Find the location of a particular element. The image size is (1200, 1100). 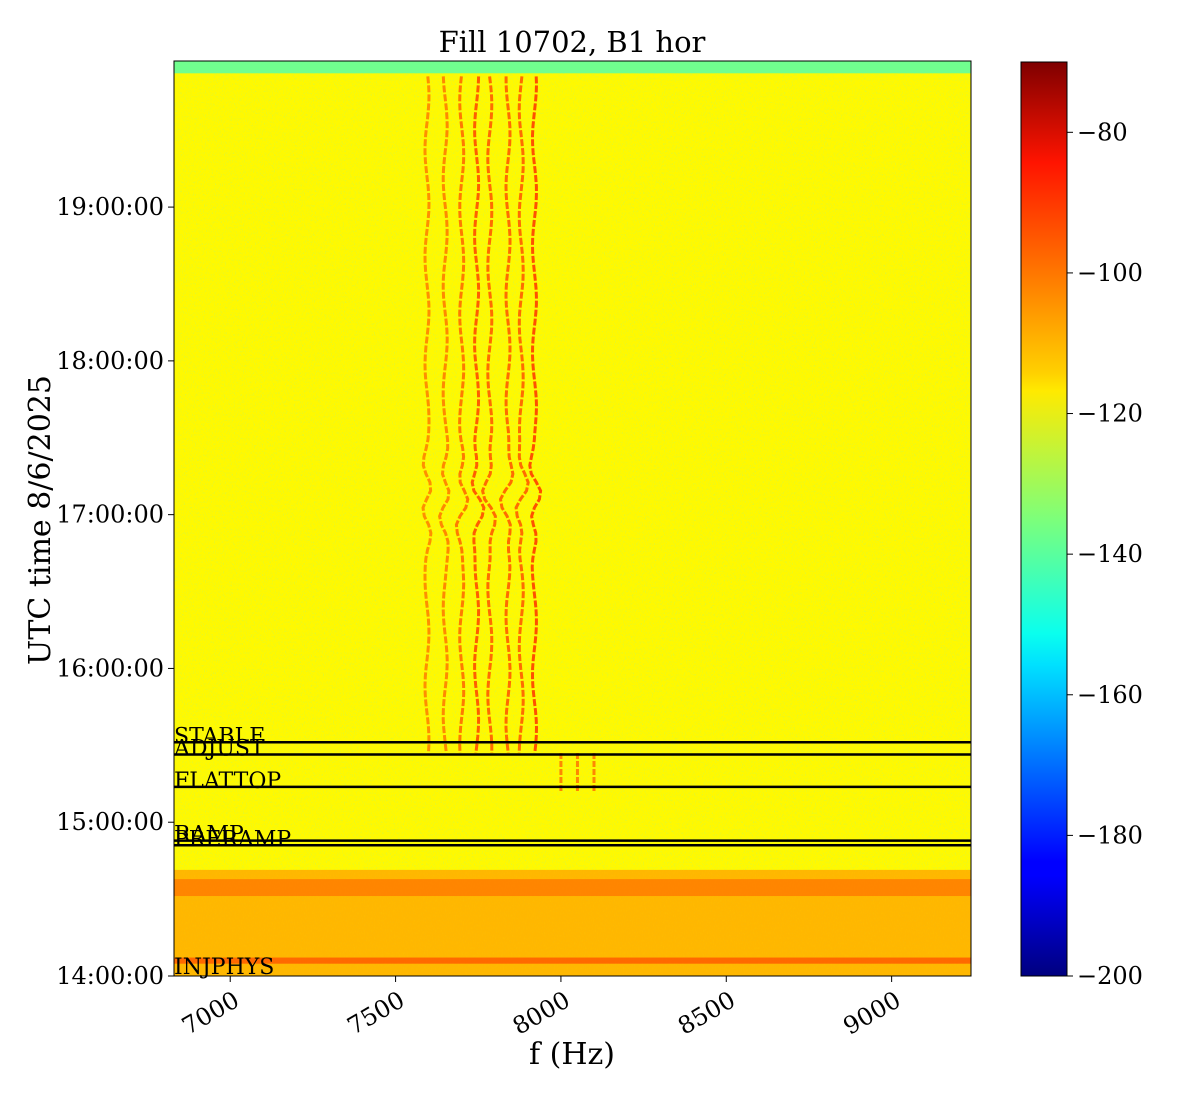

y-tick-label: 18:00:00 is located at coordinates (110, 361).